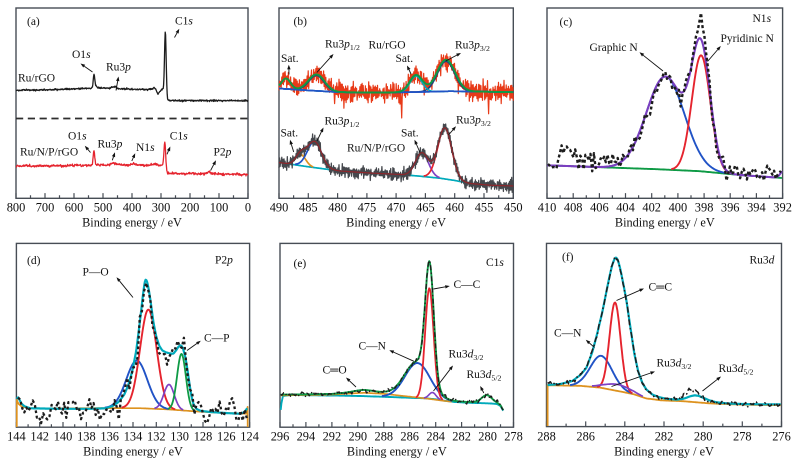  Describe the element at coordinates (133, 437) in the screenshot. I see `svg-text: 134` at that location.